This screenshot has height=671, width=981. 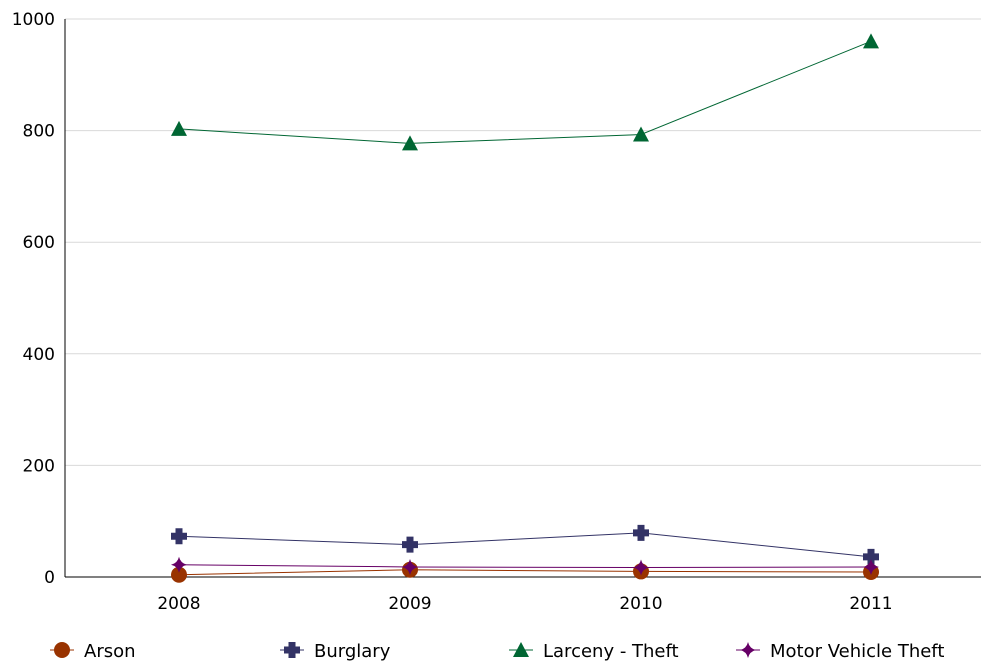 I want to click on legend-label-motor-vehicle-theft: Motor Vehicle Theft, so click(x=857, y=651).